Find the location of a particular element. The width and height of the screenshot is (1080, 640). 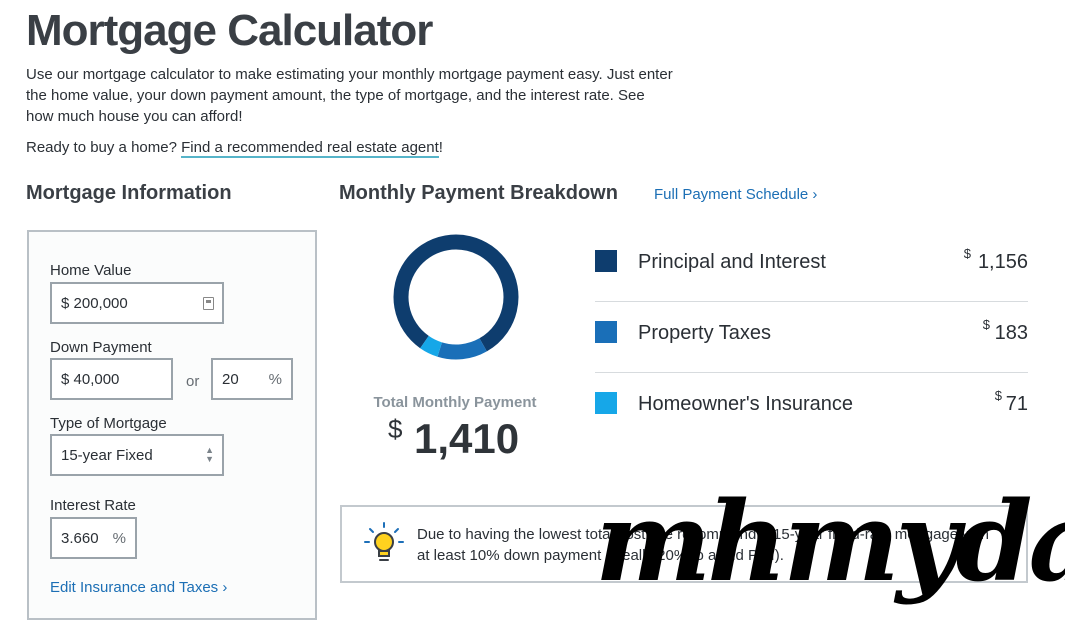

page-title: Mortgage Calculator is located at coordinates (229, 30).